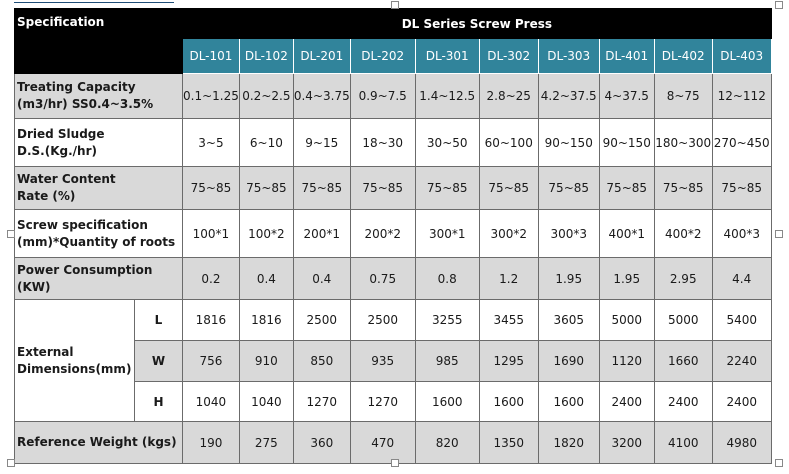  I want to click on table-cell: 300*3, so click(568, 233).